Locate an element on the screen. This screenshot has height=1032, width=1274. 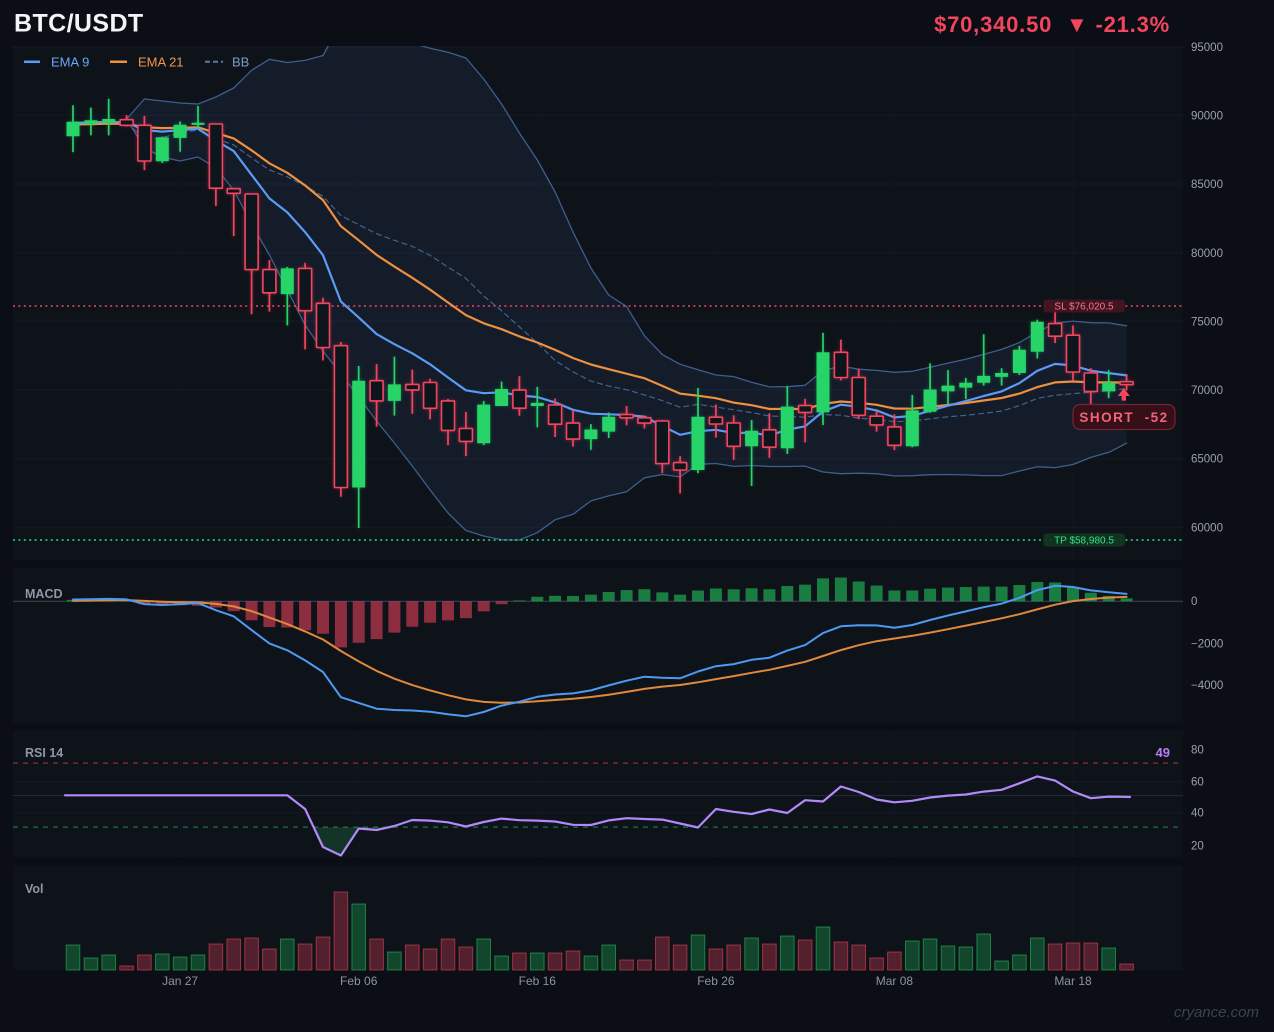
svg-text: 80000 is located at coordinates (1207, 254).